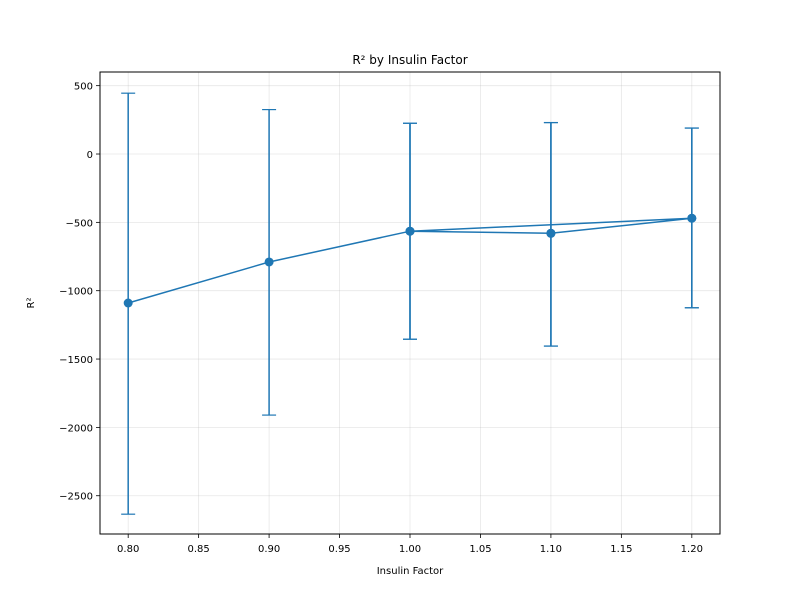 The image size is (800, 600). What do you see at coordinates (76, 292) in the screenshot?
I see `y-tick-label: −1000` at bounding box center [76, 292].